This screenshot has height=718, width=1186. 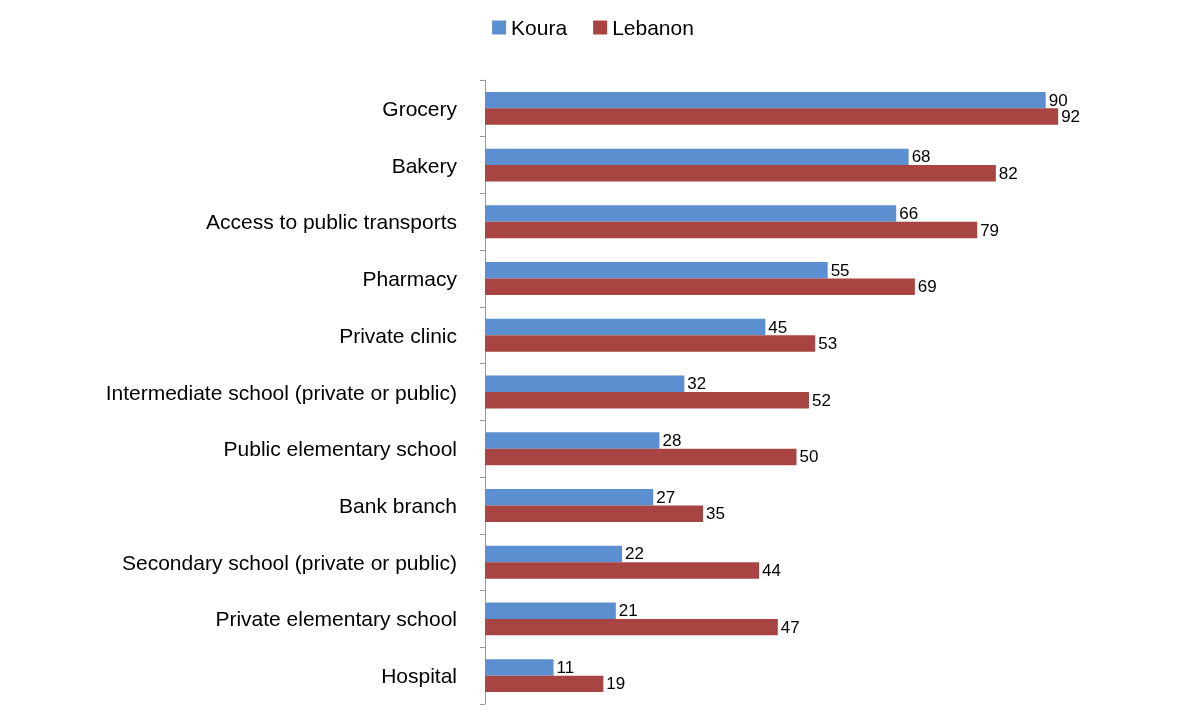 What do you see at coordinates (565, 667) in the screenshot?
I see `data-label: 11` at bounding box center [565, 667].